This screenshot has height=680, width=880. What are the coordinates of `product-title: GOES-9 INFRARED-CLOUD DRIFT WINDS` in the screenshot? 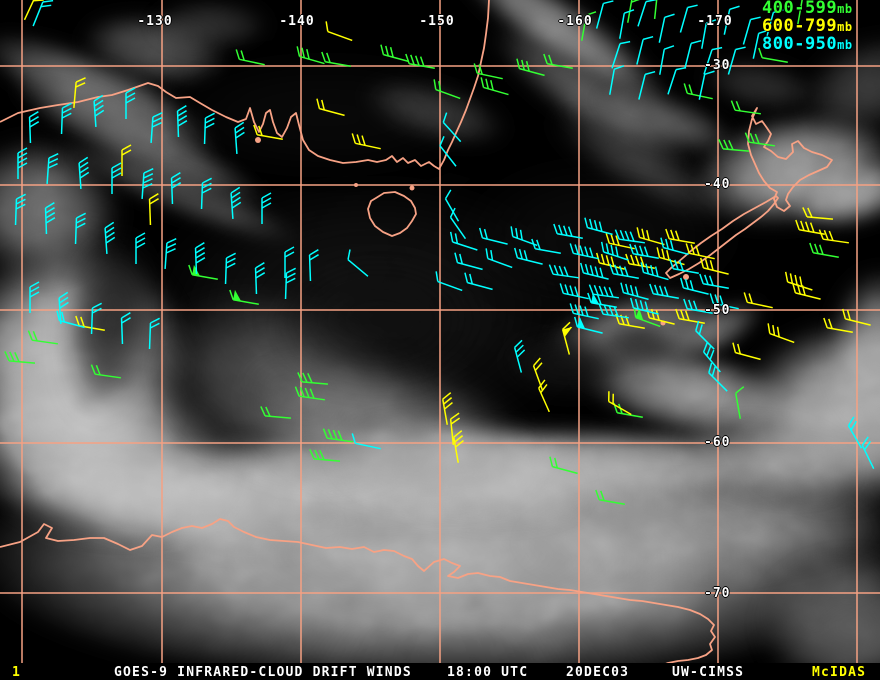 It's located at (263, 672).